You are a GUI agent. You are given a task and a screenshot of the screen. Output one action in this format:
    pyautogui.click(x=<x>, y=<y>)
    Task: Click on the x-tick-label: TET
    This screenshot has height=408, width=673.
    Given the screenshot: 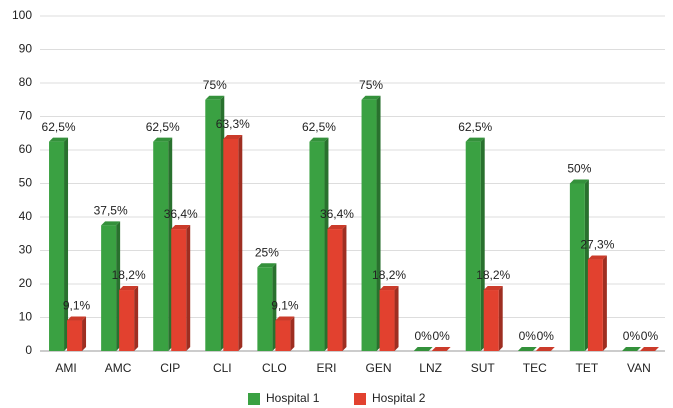 What is the action you would take?
    pyautogui.click(x=587, y=368)
    